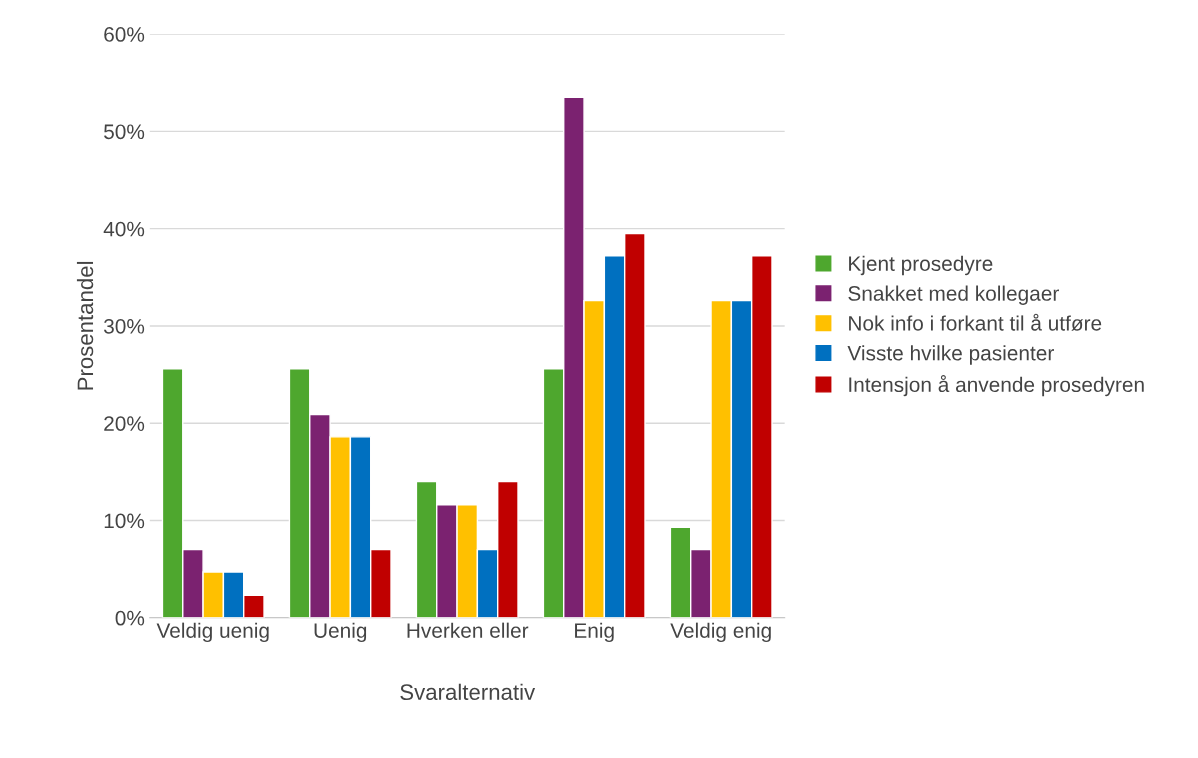 This screenshot has width=1198, height=758. Describe the element at coordinates (950, 355) in the screenshot. I see `legend-label: Visste hvilke pasienter` at that location.